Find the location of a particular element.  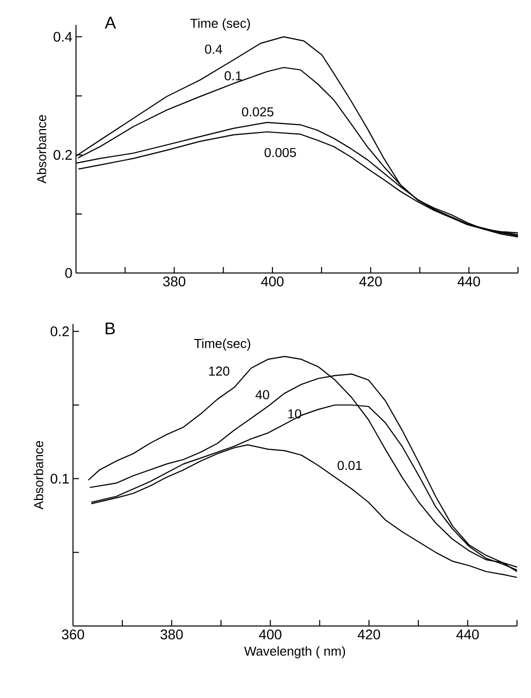

y-tick-label: 0.1 is located at coordinates (59, 479).